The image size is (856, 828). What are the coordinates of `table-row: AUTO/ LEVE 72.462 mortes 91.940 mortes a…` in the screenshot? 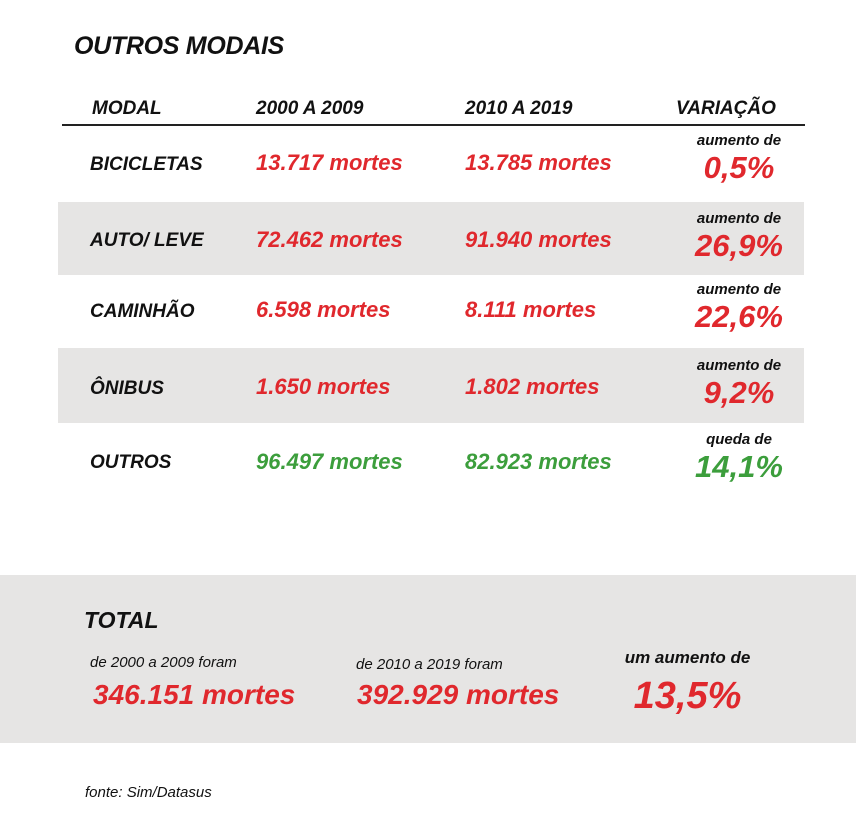 It's located at (431, 238).